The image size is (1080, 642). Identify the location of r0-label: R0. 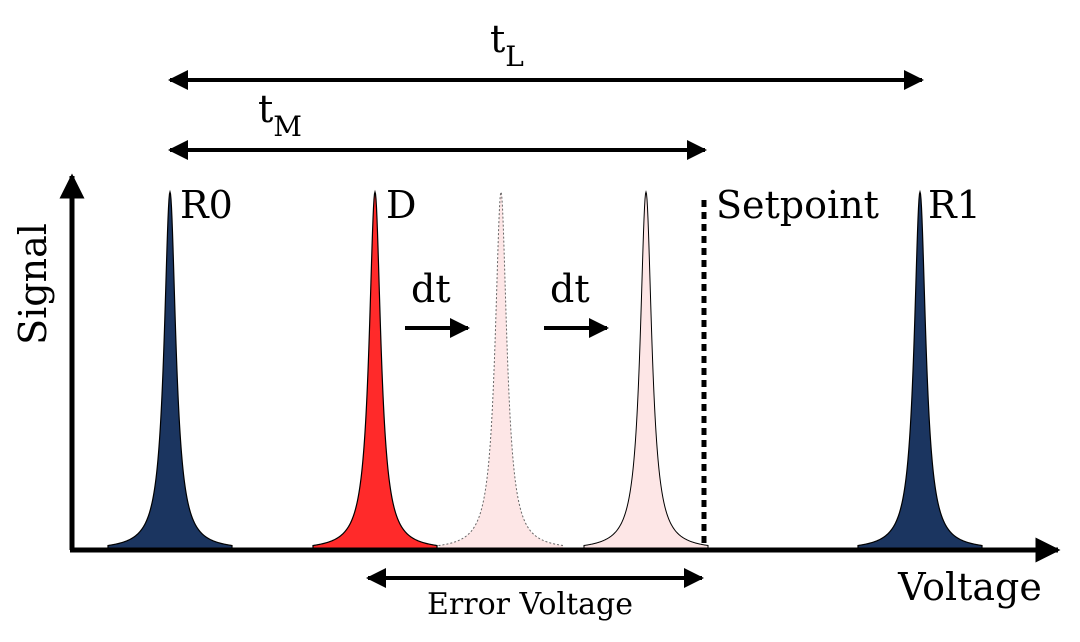
(206, 205).